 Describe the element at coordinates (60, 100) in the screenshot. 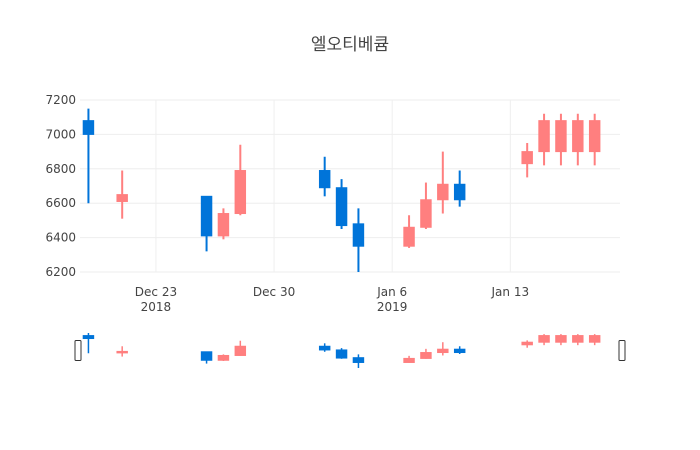

I see `y-tick-label: 7200` at that location.